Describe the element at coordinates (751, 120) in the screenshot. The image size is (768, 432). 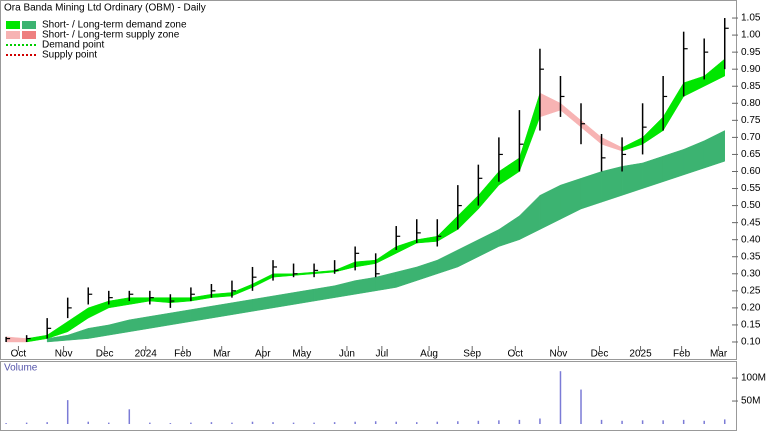
I see `y-tick-label: 0.75` at that location.